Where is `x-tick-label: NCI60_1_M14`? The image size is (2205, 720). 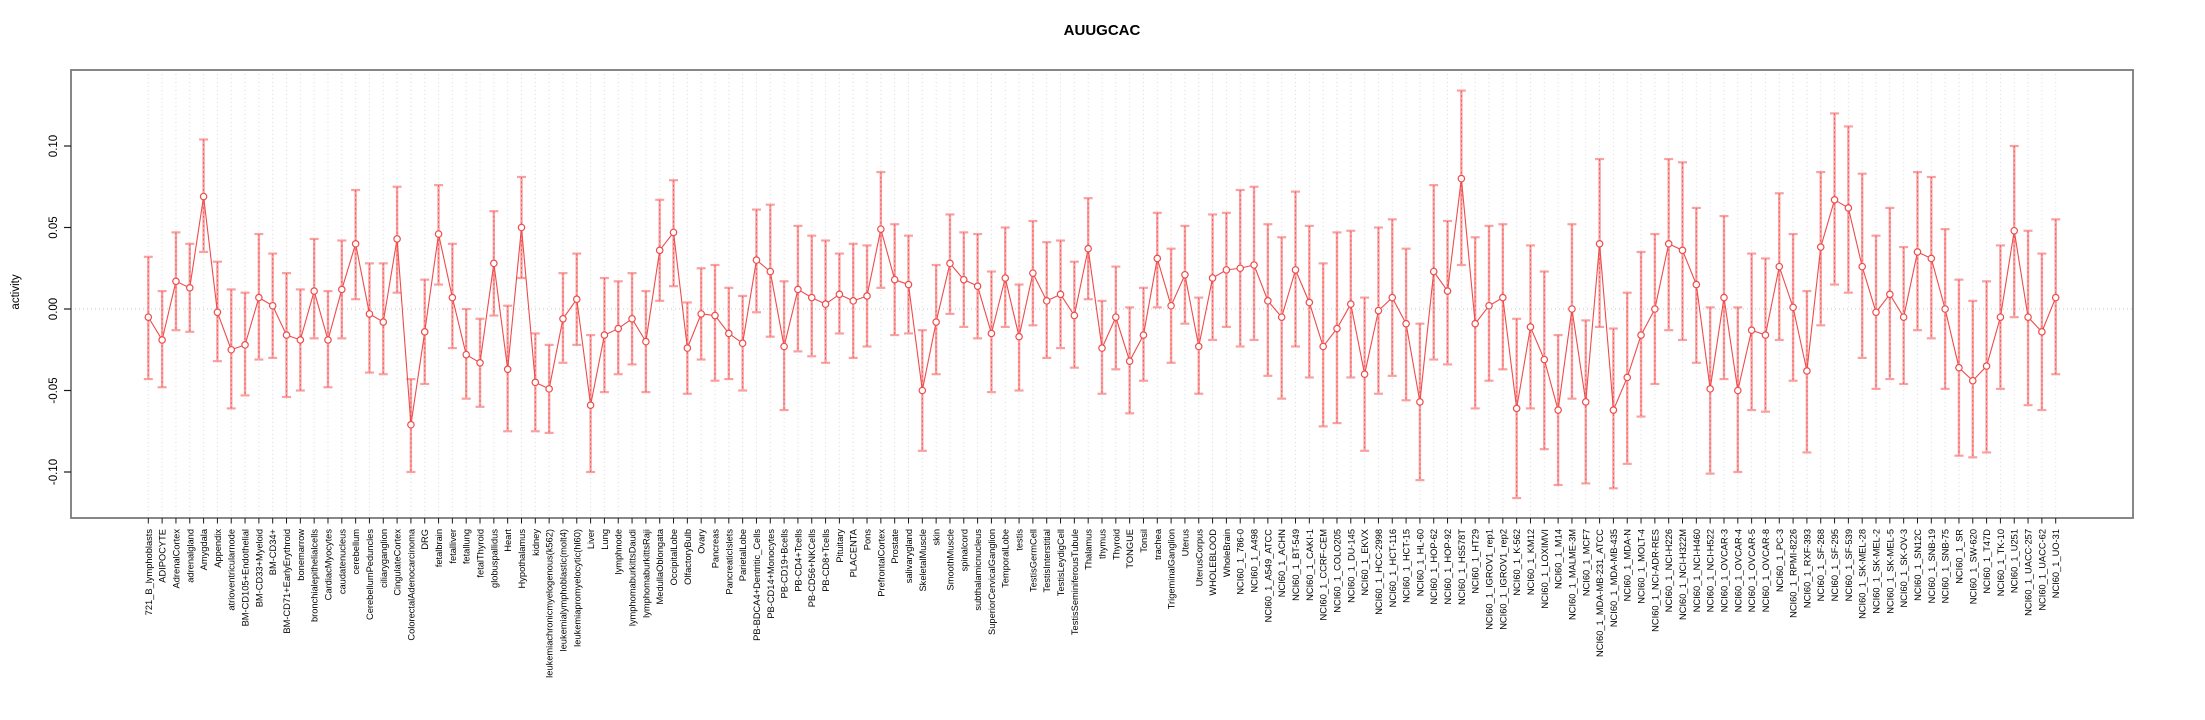 x-tick-label: NCI60_1_M14 is located at coordinates (1559, 559).